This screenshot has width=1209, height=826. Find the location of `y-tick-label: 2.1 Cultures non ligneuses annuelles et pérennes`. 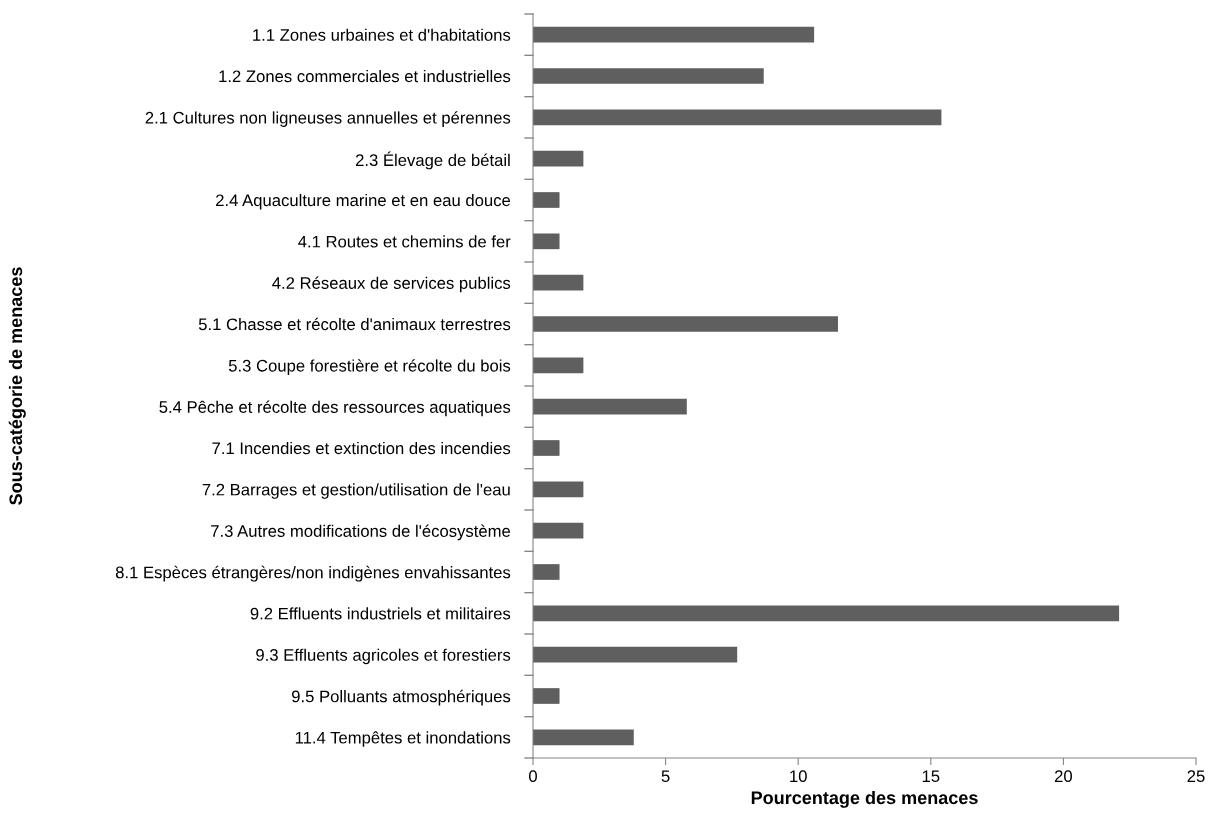

y-tick-label: 2.1 Cultures non ligneuses annuelles et pérennes is located at coordinates (328, 119).